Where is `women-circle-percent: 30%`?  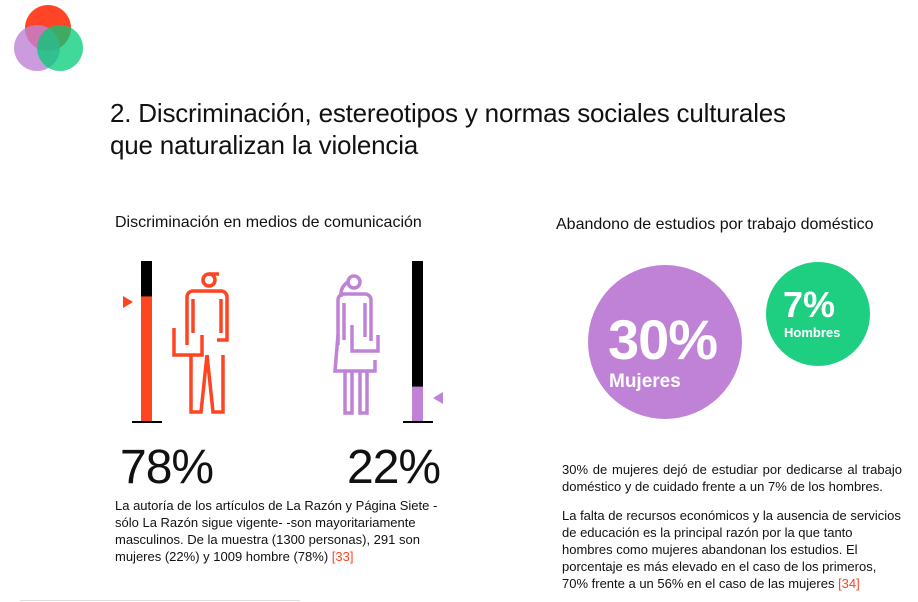
women-circle-percent: 30% is located at coordinates (663, 339).